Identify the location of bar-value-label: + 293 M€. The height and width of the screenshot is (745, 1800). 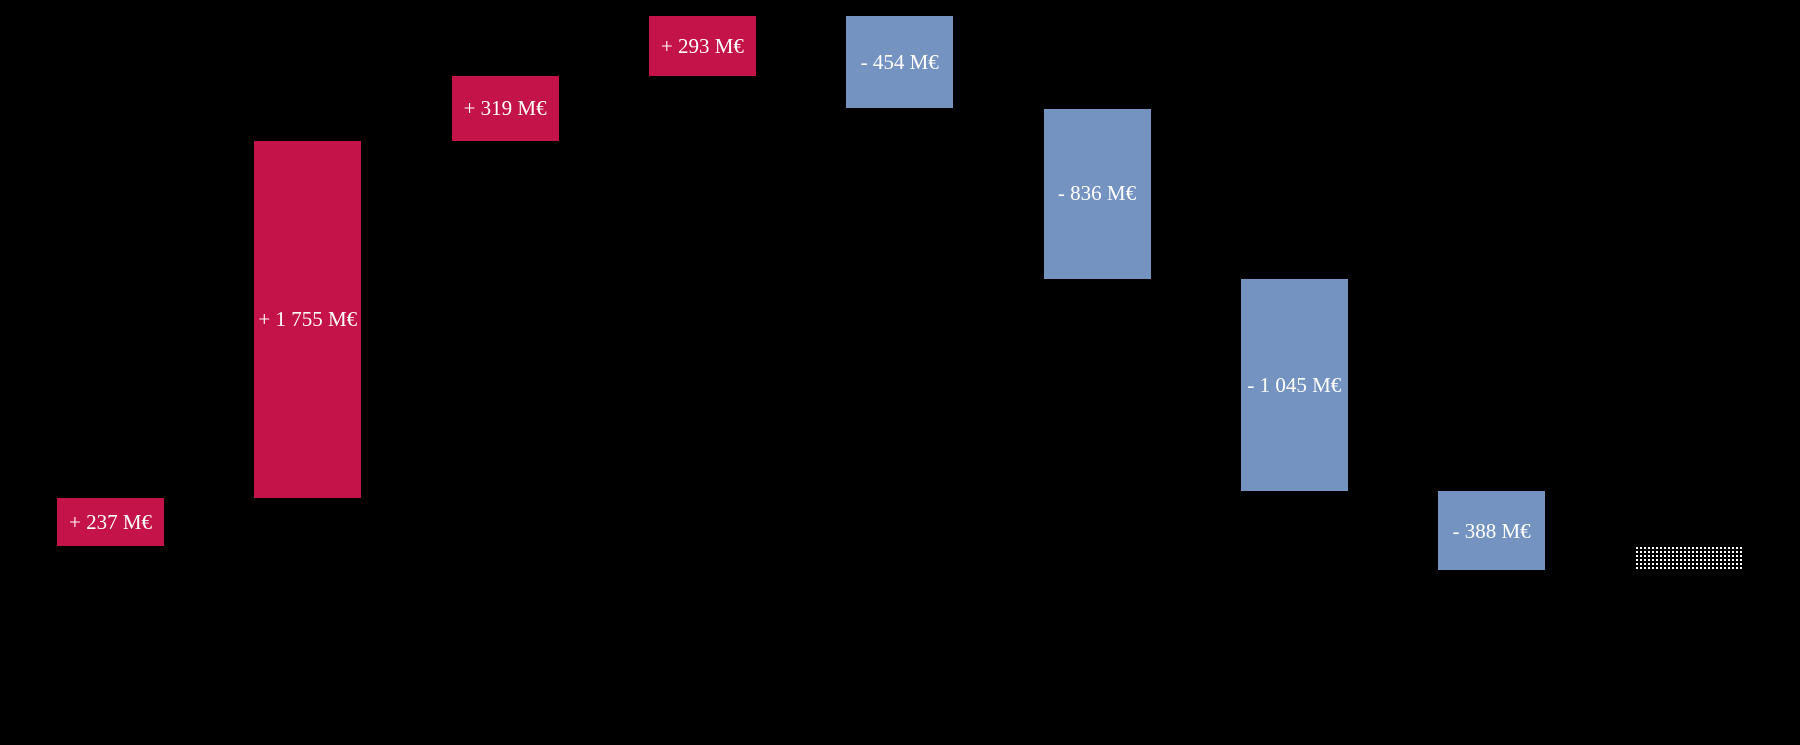
(702, 46).